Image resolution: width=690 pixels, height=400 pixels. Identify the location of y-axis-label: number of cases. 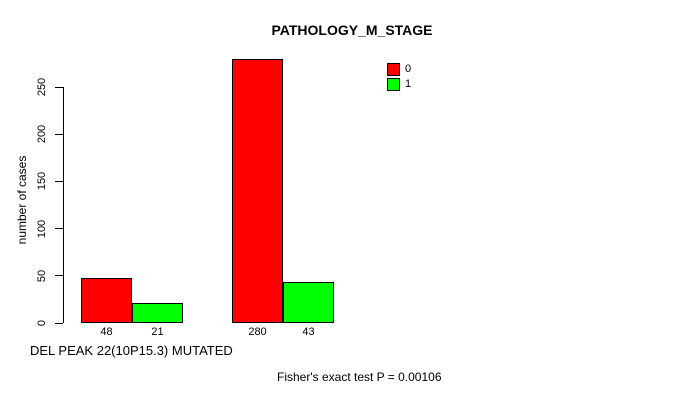
(22, 200).